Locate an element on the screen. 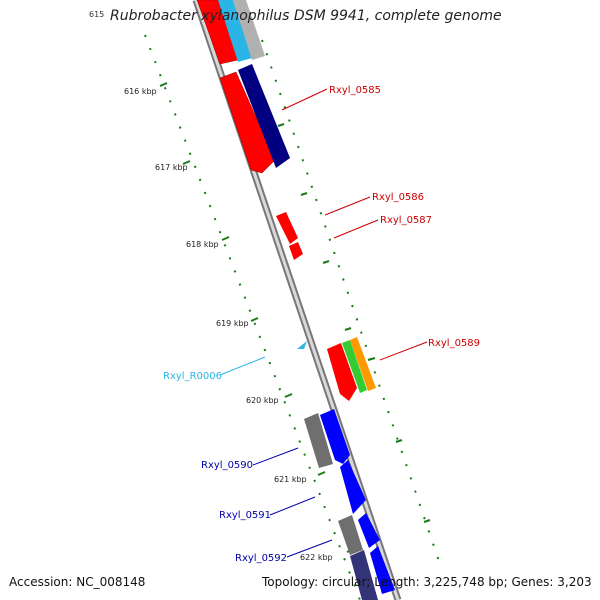 The height and width of the screenshot is (600, 600). gene-label-rxyl-0592: Rxyl_0592 is located at coordinates (261, 558).